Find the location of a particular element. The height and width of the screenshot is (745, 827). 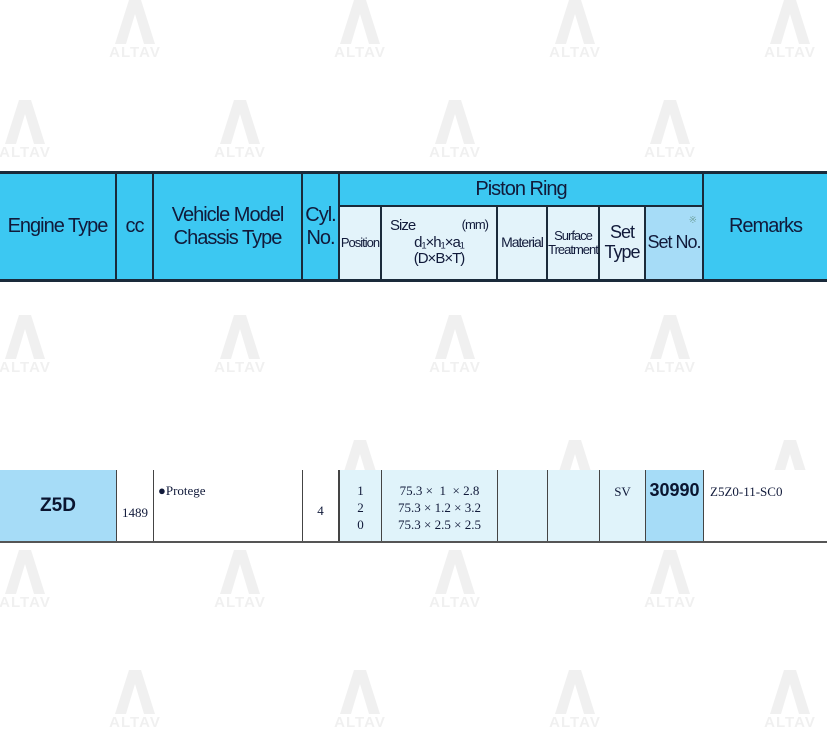

cell-position: 1 2 0 is located at coordinates (361, 505).